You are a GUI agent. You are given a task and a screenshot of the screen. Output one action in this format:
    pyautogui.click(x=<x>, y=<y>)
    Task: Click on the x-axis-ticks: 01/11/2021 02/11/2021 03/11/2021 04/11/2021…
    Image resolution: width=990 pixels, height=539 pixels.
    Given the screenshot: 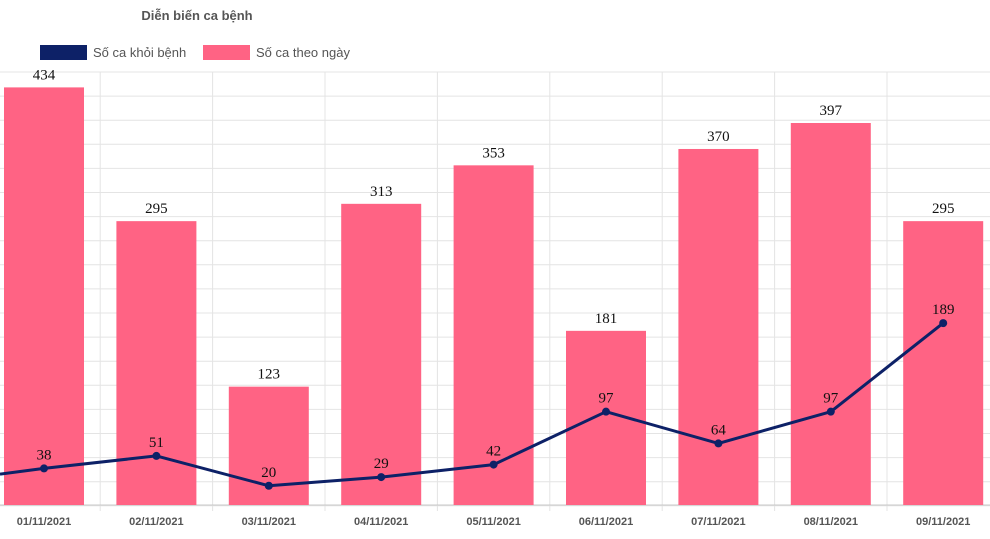 What is the action you would take?
    pyautogui.click(x=494, y=522)
    